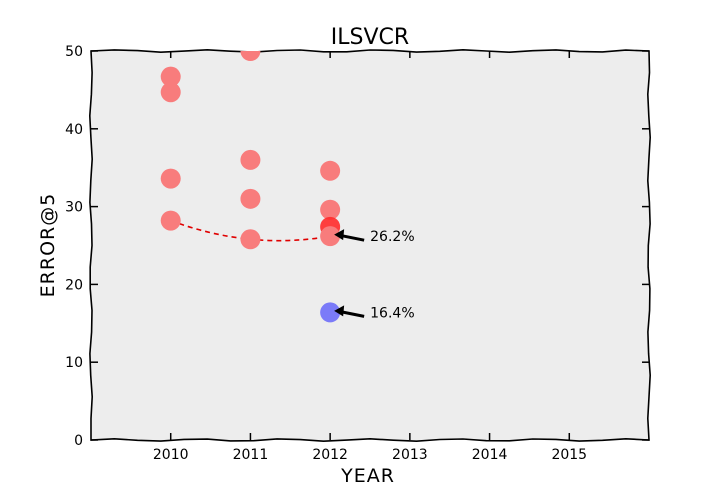 This screenshot has width=720, height=504. I want to click on x-tick-label: 2013, so click(410, 455).